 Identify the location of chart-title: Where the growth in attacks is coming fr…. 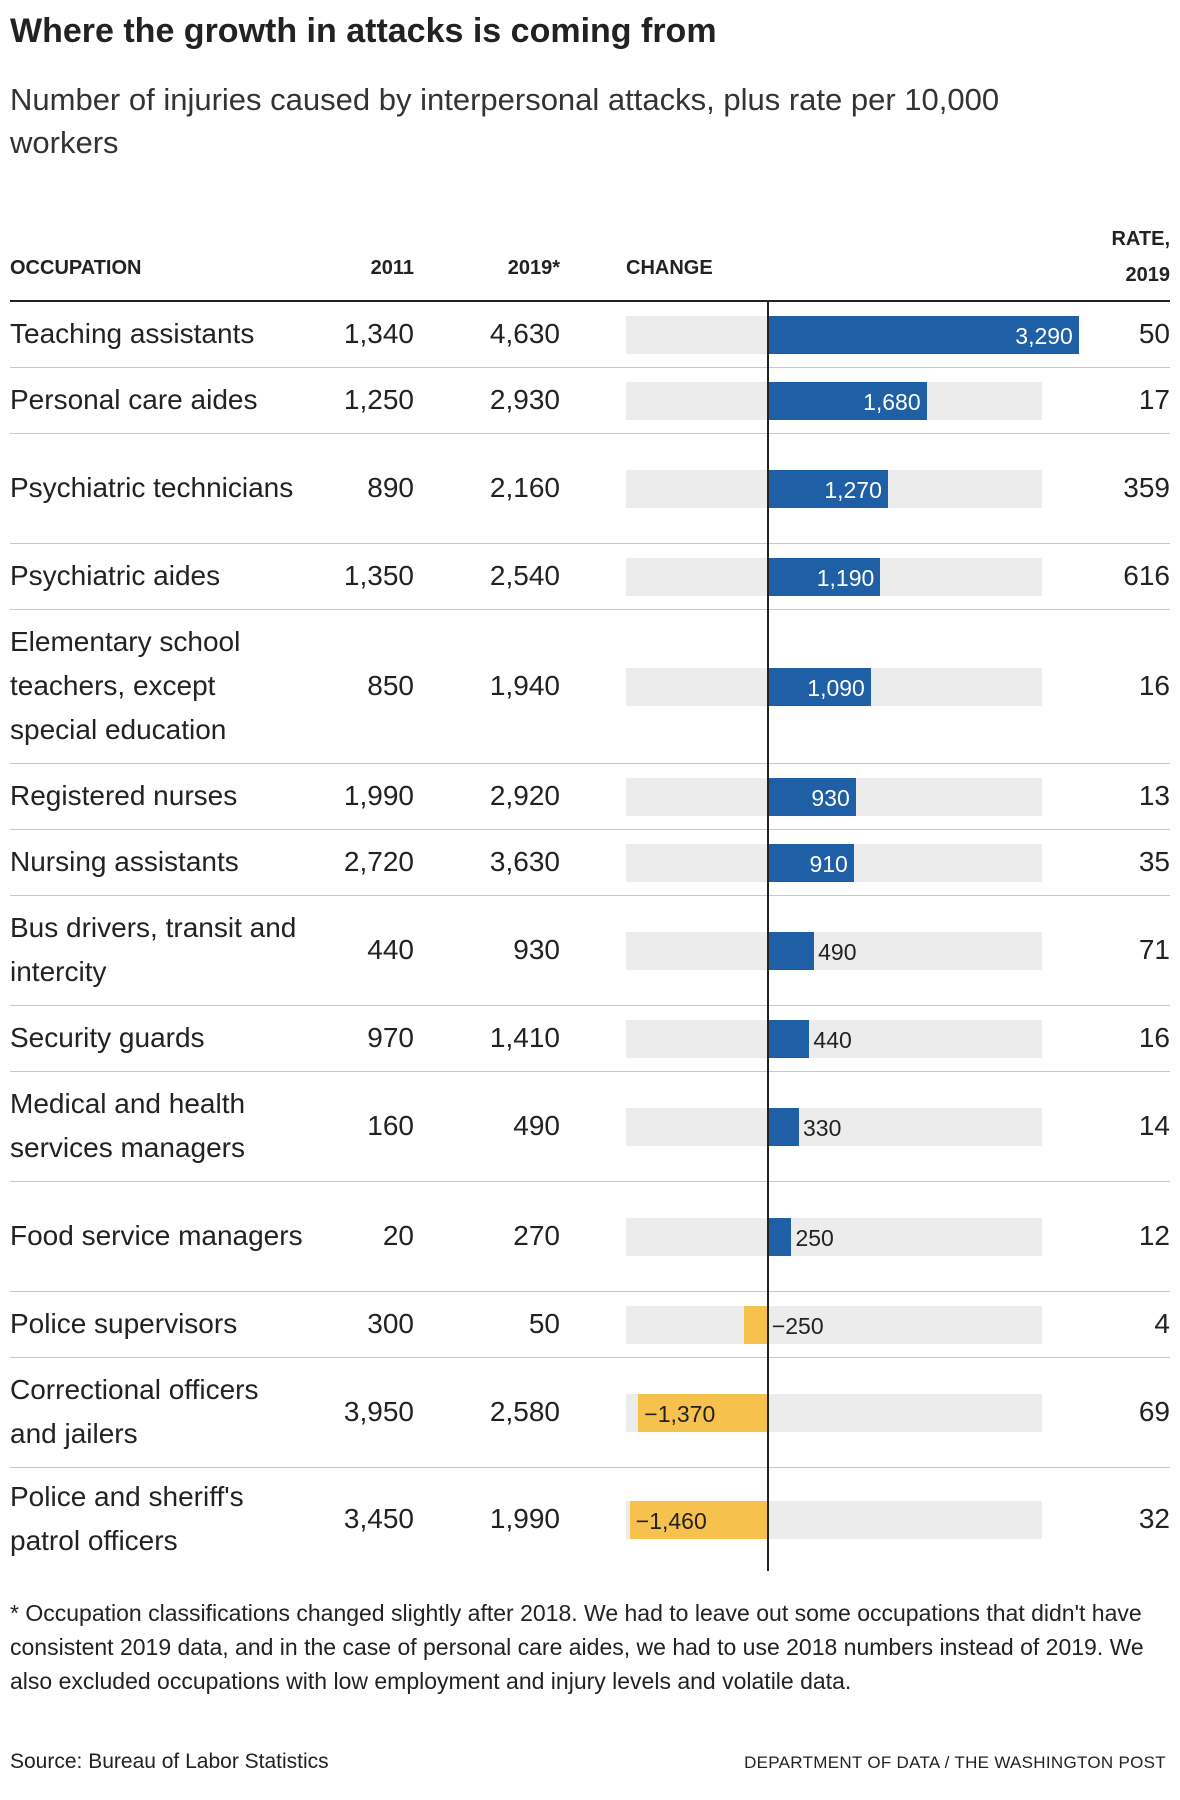
(363, 31).